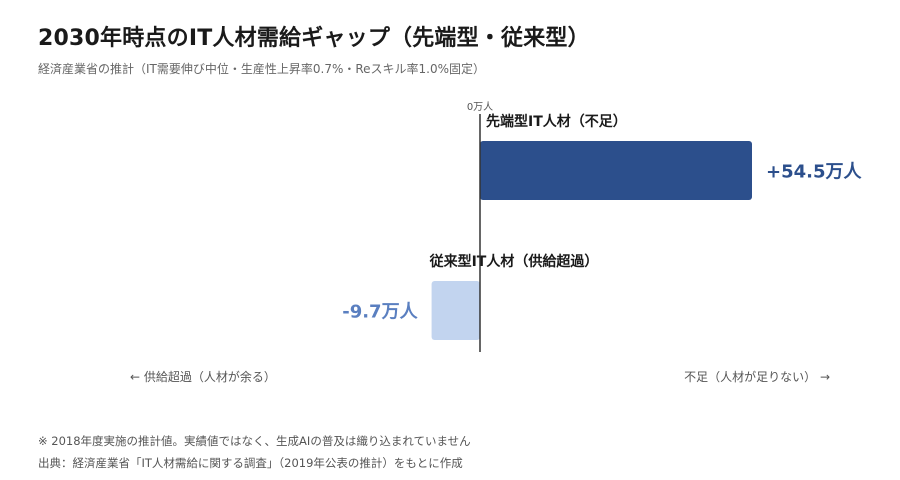 Image resolution: width=900 pixels, height=480 pixels. I want to click on value-label-1: -9.7万人, so click(380, 312).